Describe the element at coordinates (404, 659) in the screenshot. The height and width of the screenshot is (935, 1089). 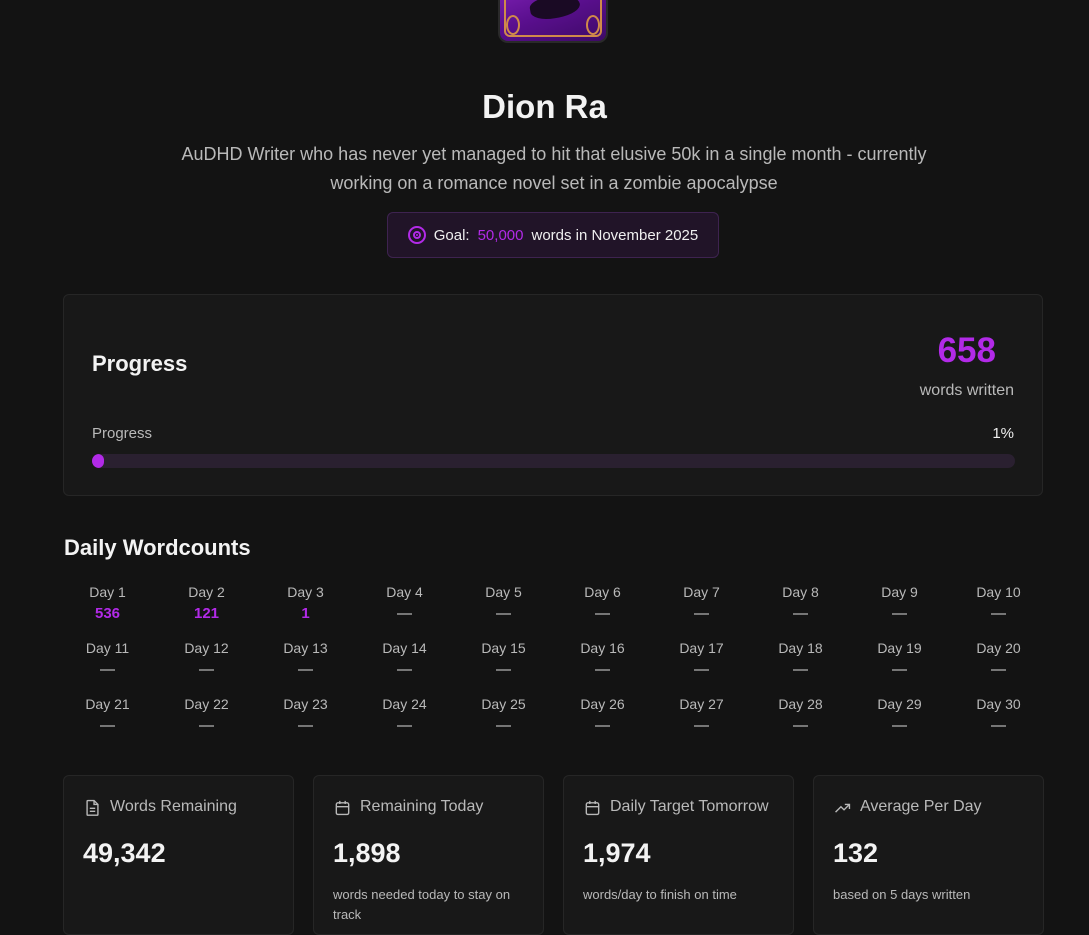
I see `day-cell: Day 14 —` at that location.